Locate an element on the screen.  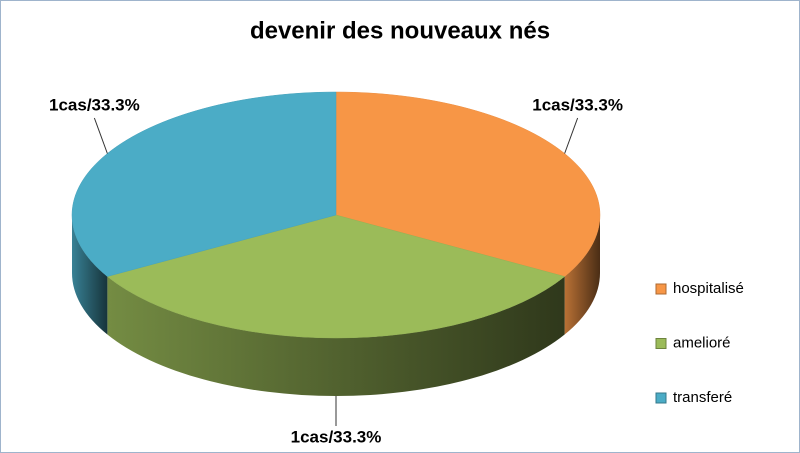
legend-label: amelioré is located at coordinates (702, 342).